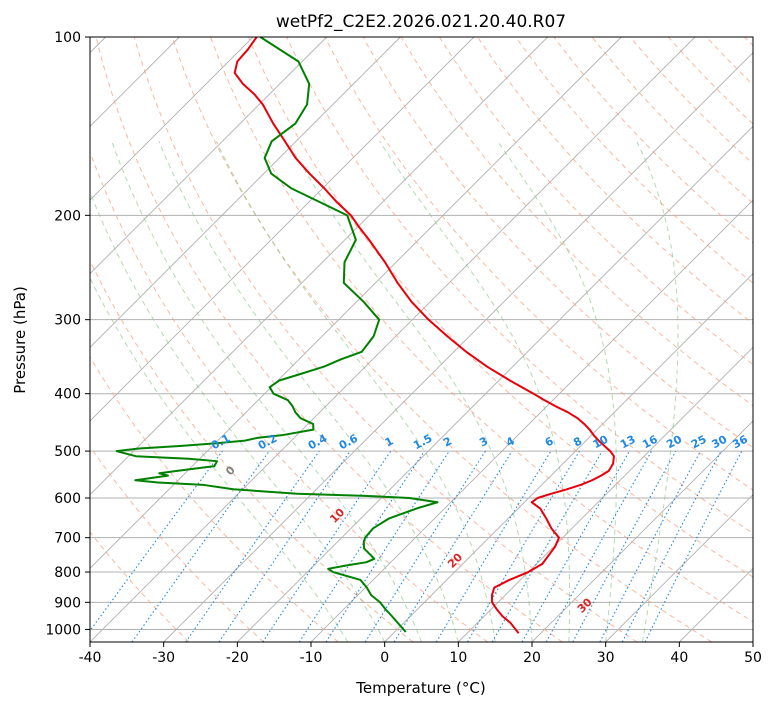  I want to click on x-tick-label: 30, so click(606, 658).